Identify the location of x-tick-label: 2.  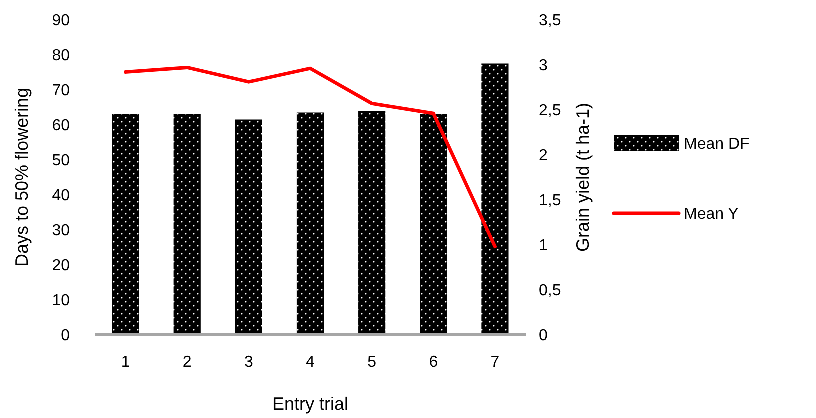
(187, 362).